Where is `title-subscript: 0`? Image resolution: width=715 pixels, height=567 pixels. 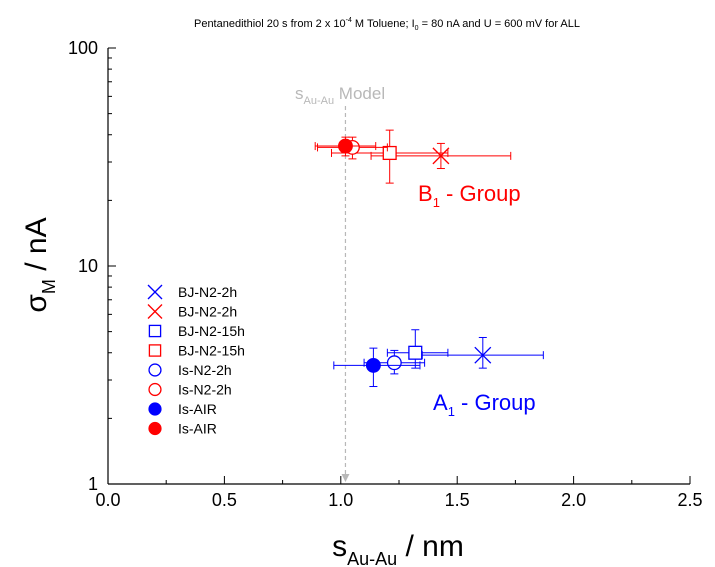
title-subscript: 0 is located at coordinates (417, 28).